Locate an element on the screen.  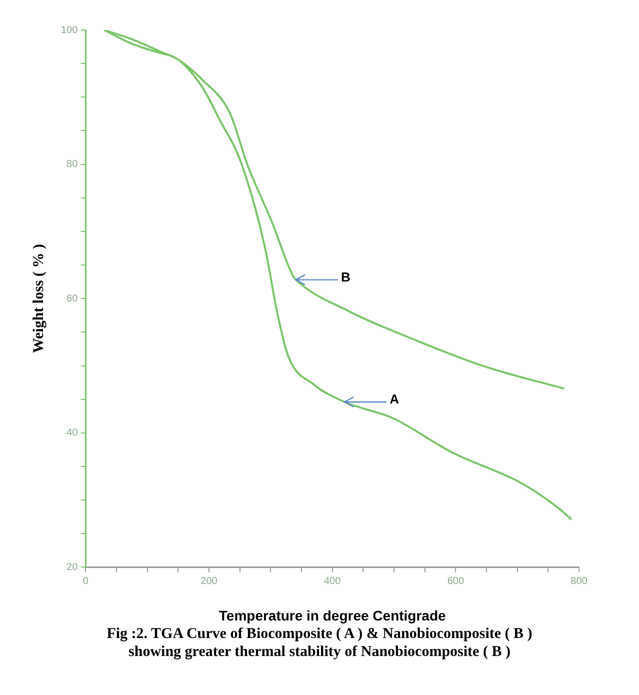
x-tick-label: 400 is located at coordinates (333, 581).